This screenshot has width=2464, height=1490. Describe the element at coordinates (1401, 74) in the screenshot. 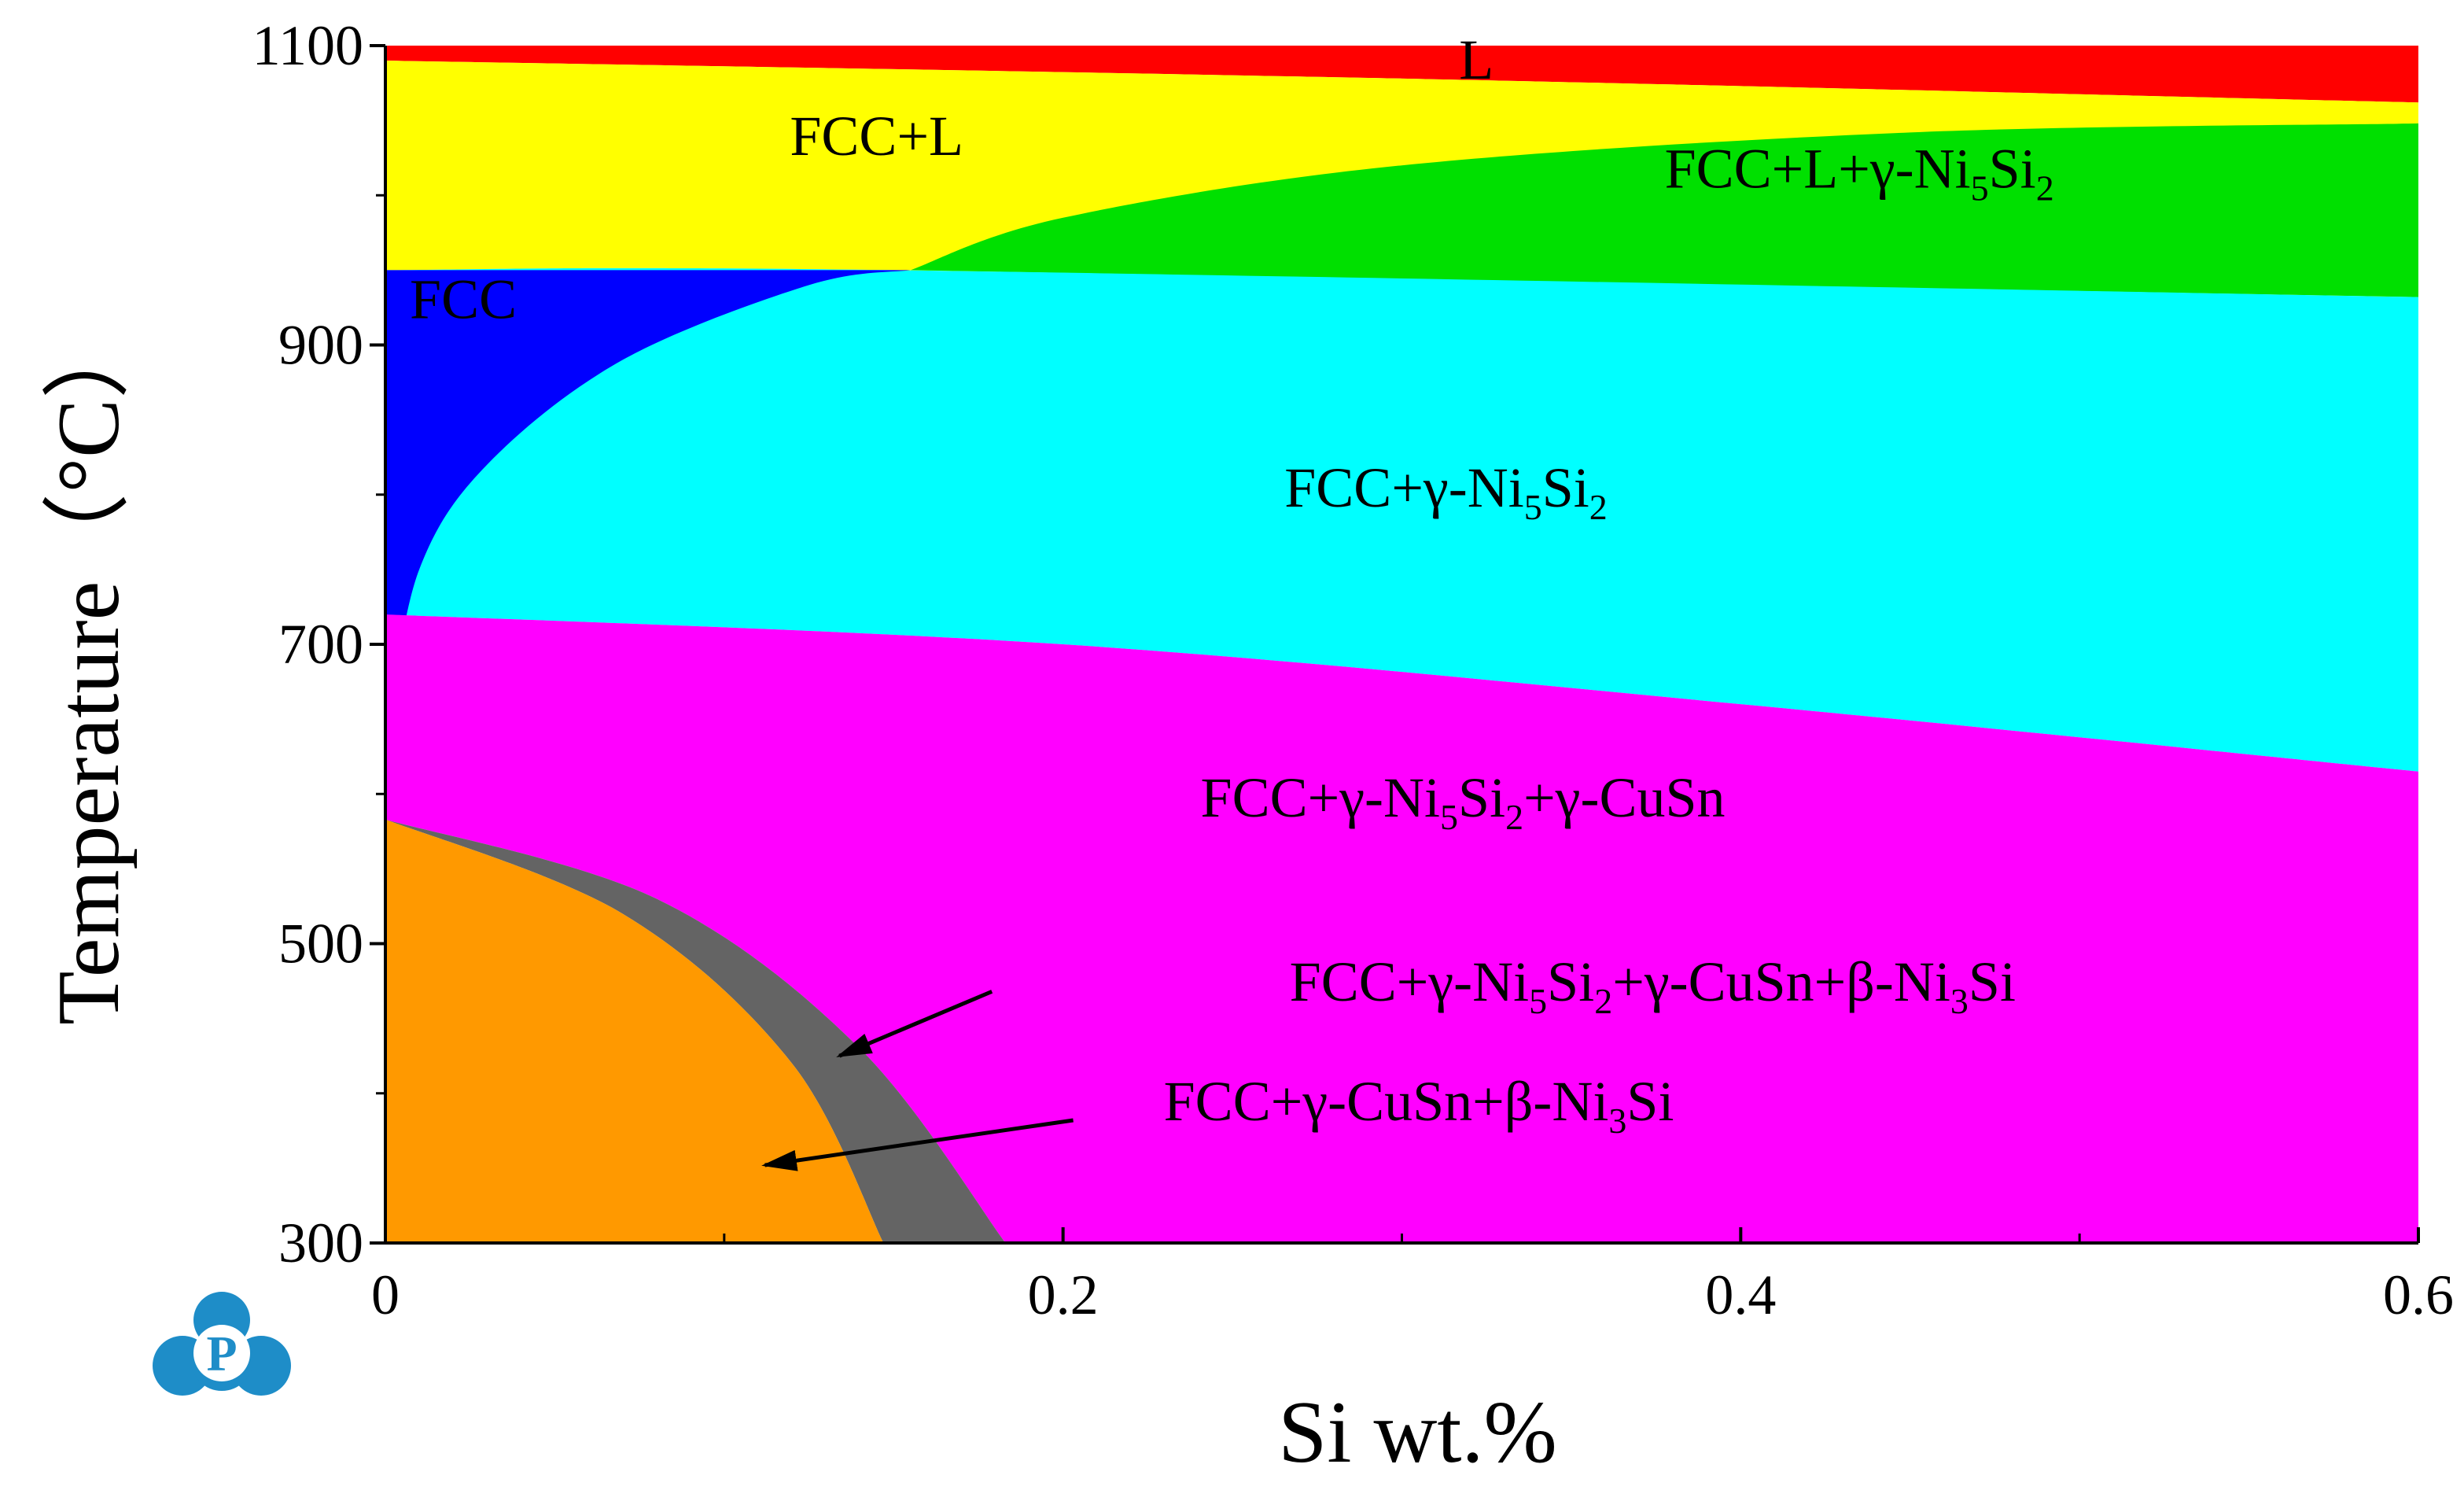

I see `region-L` at that location.